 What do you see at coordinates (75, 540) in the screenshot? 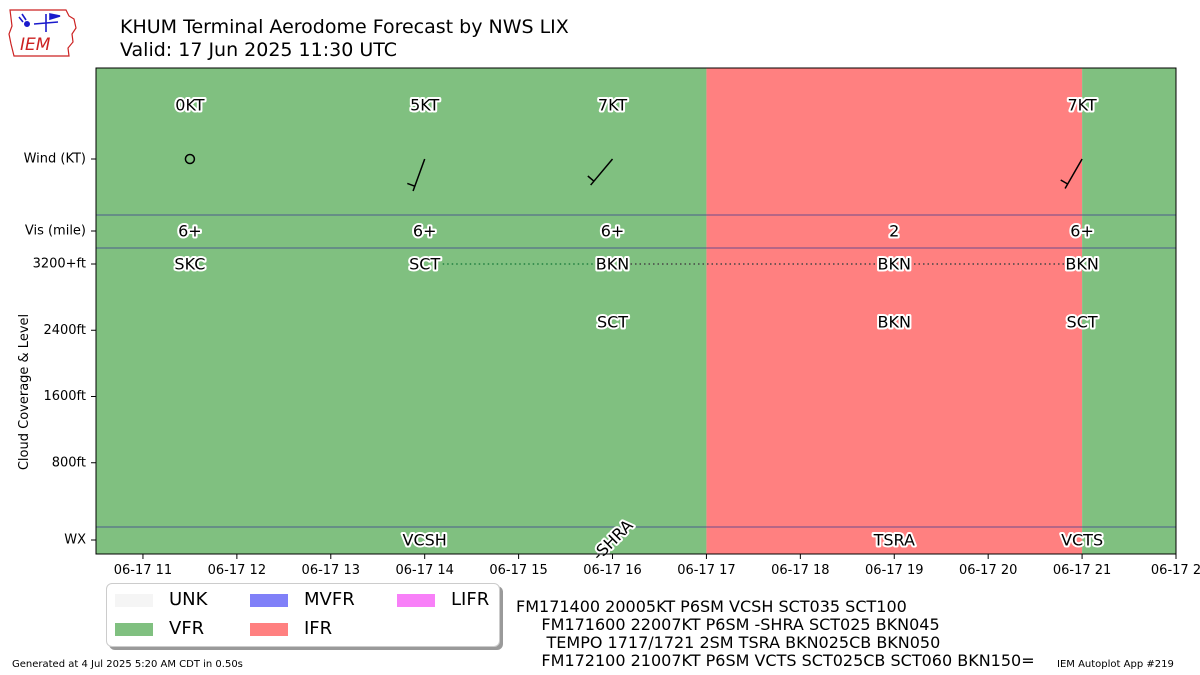
I see `y-tick-label: WX` at bounding box center [75, 540].